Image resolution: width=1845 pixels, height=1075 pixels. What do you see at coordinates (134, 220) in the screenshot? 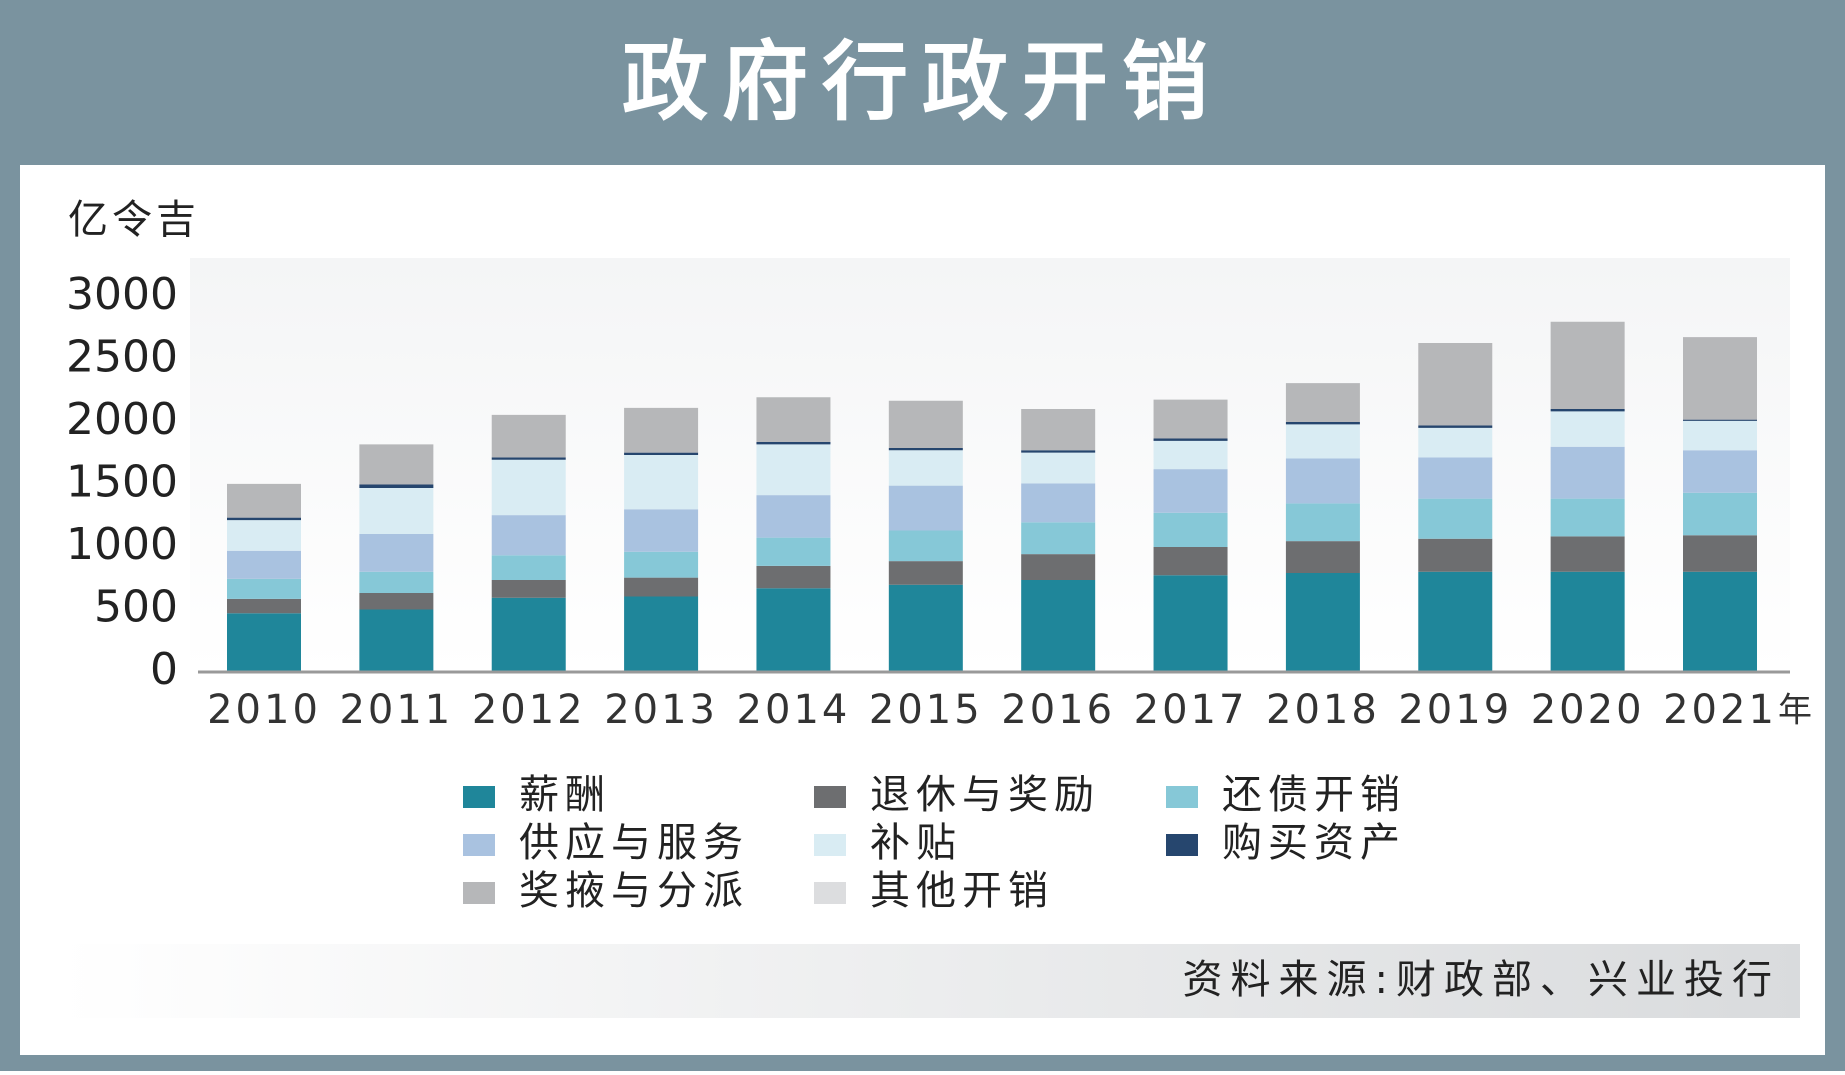
I see `y-axis-label: 亿令吉` at bounding box center [134, 220].